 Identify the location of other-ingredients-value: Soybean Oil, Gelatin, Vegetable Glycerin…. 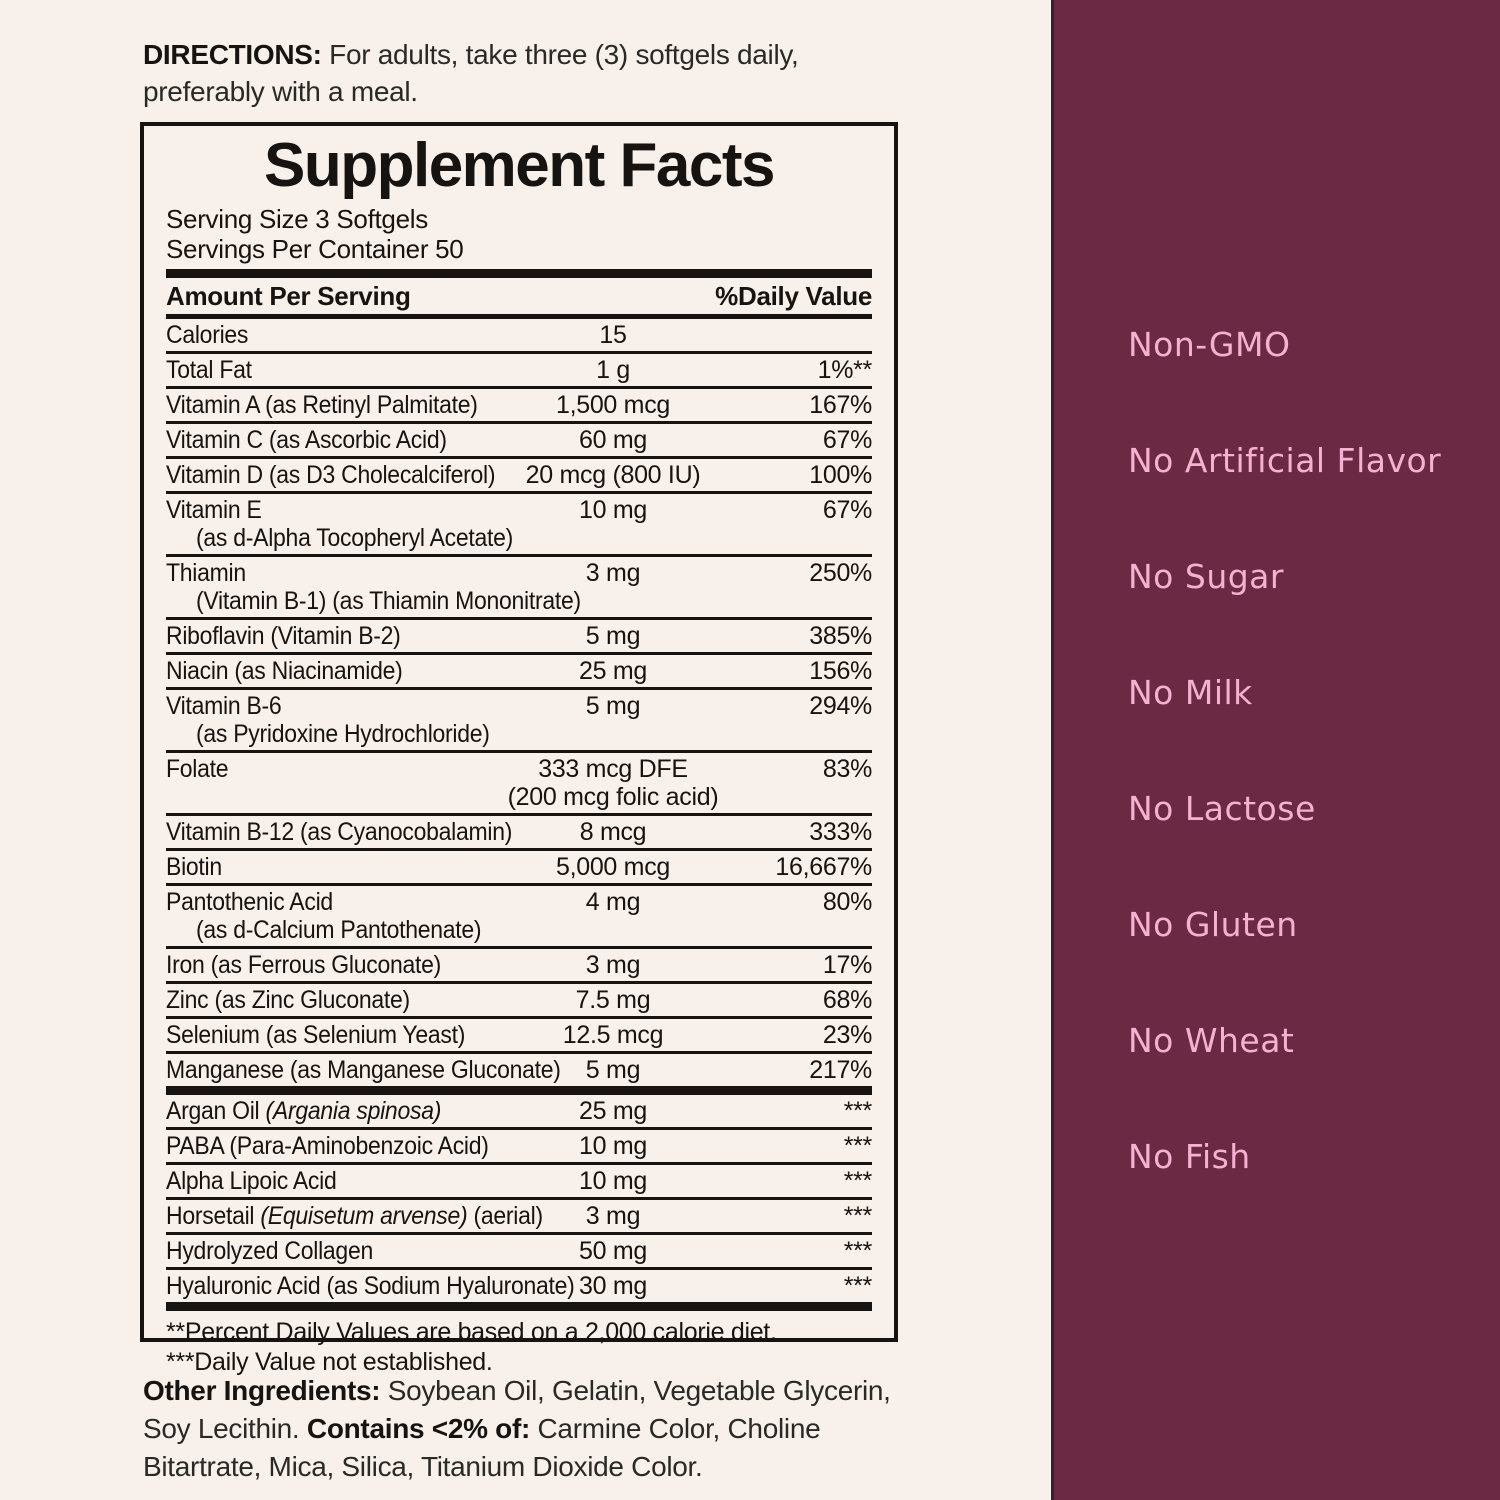
(517, 1409).